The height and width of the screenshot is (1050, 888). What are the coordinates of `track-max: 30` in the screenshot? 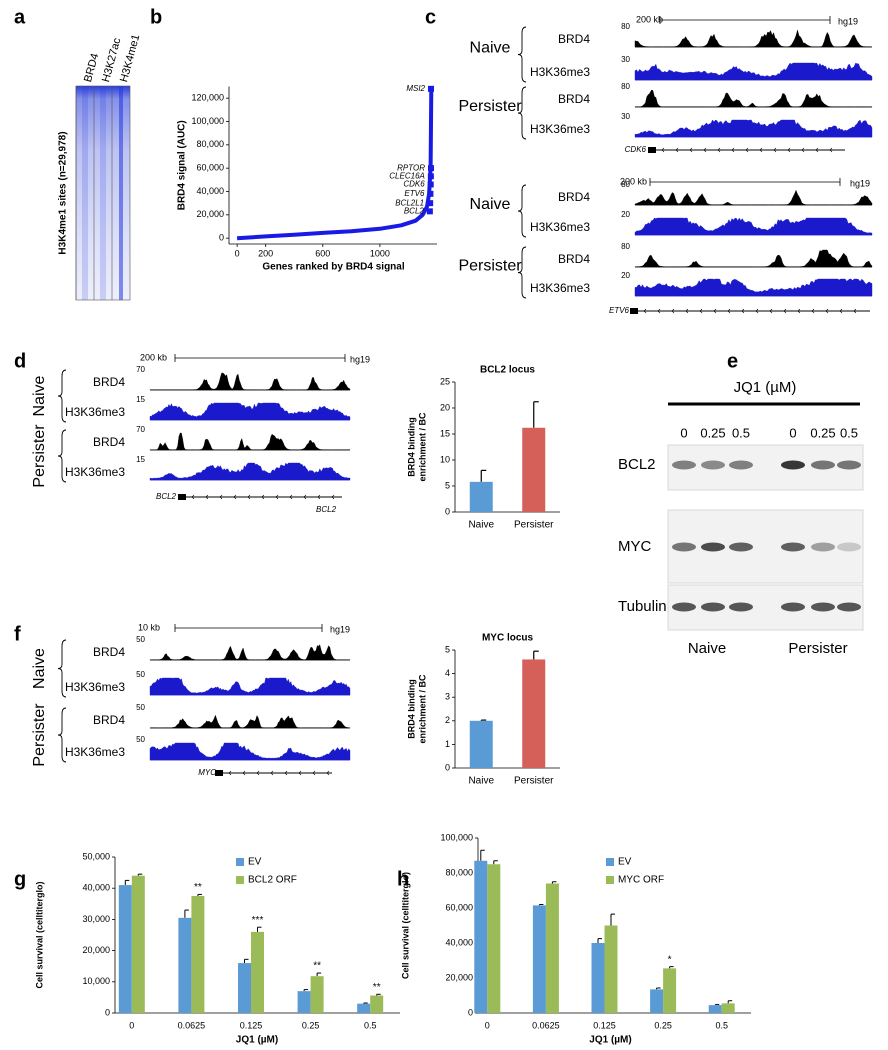 It's located at (625, 59).